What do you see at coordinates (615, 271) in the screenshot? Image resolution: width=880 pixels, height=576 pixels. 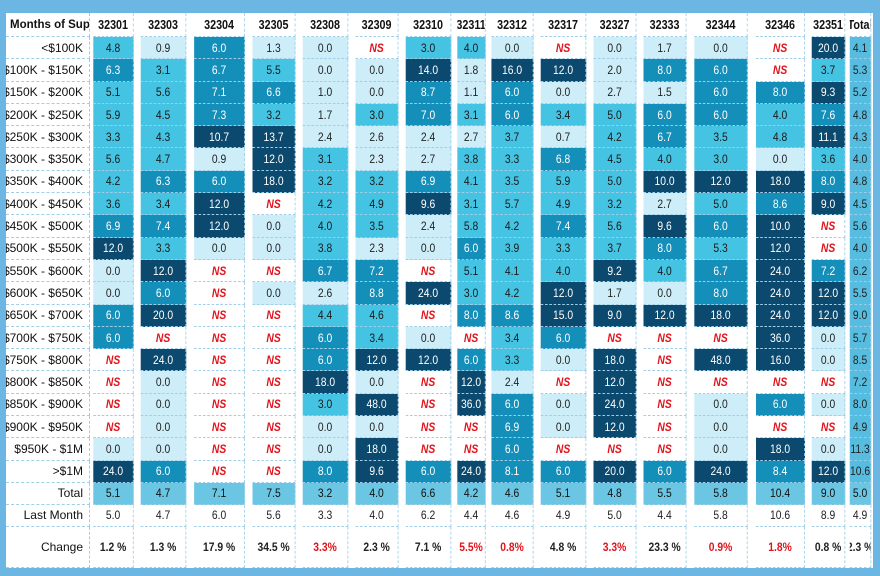 I see `value-cell: 9.2` at bounding box center [615, 271].